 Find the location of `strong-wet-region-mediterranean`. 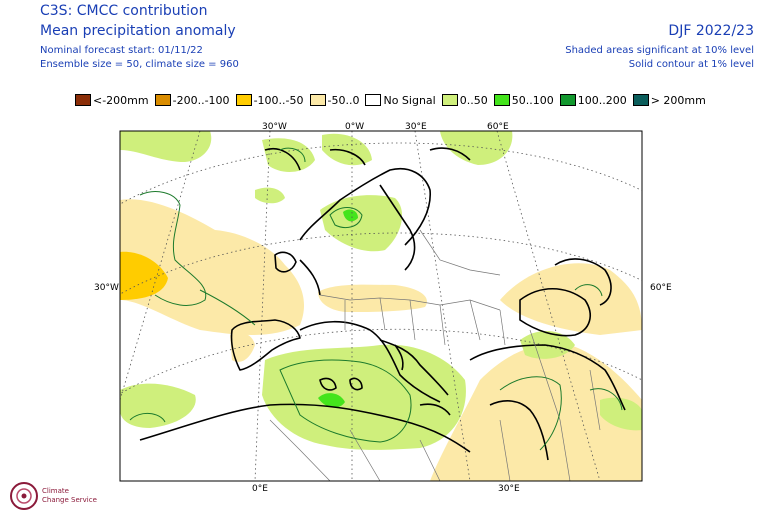

strong-wet-region-mediterranean is located at coordinates (331, 400).